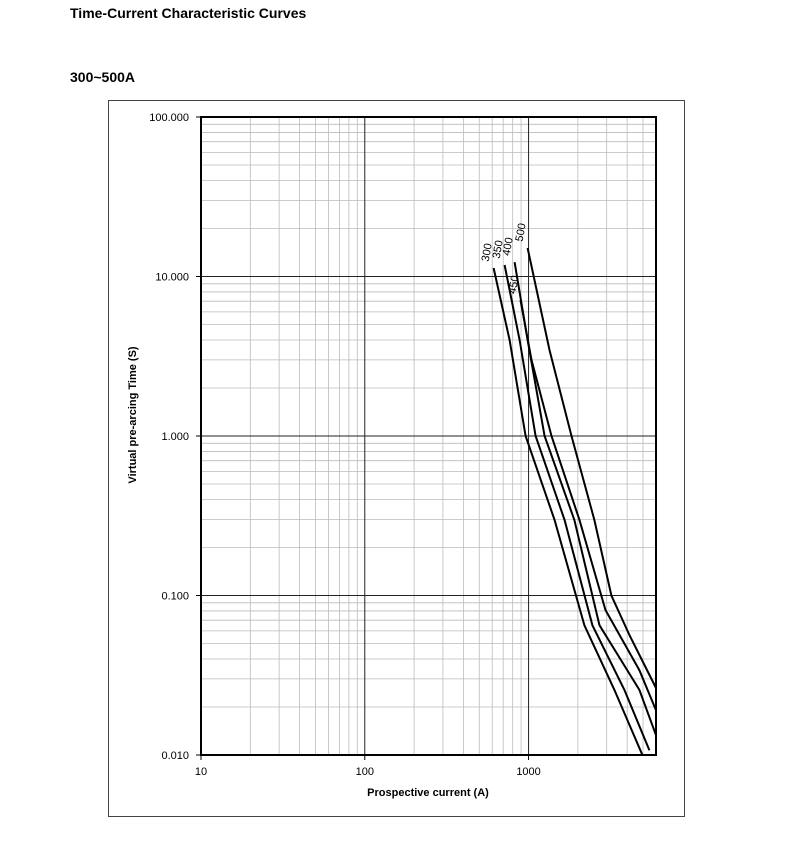 The width and height of the screenshot is (804, 849). What do you see at coordinates (365, 772) in the screenshot?
I see `x-tick-label: 100` at bounding box center [365, 772].